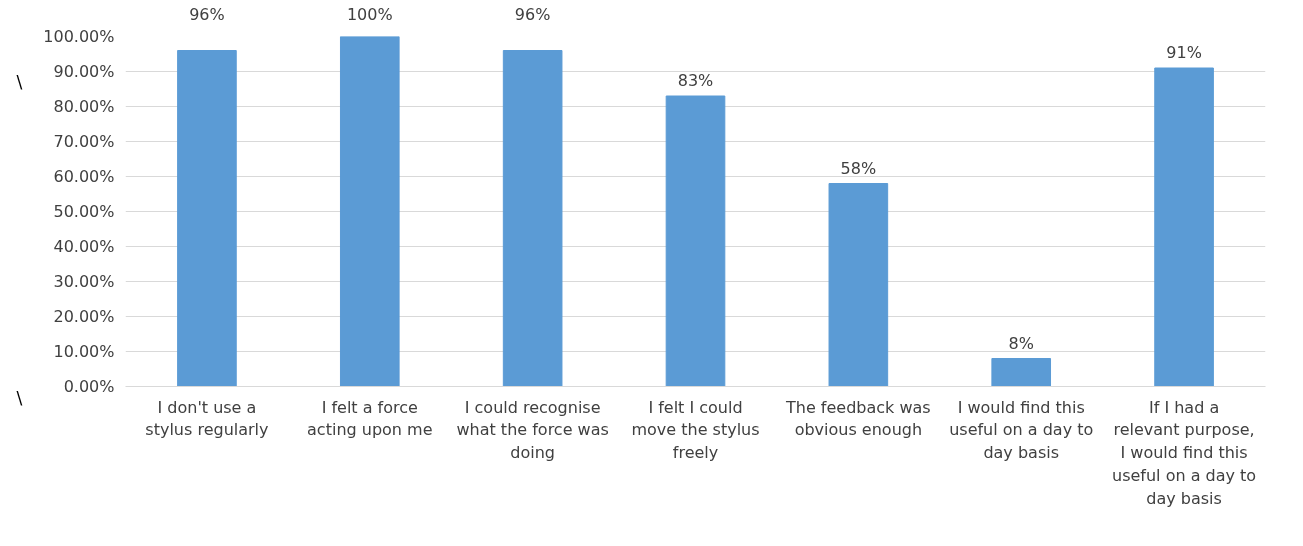 This screenshot has height=546, width=1303. Describe the element at coordinates (370, 418) in the screenshot. I see `x-tick-label: I felt a force acting upon me` at that location.